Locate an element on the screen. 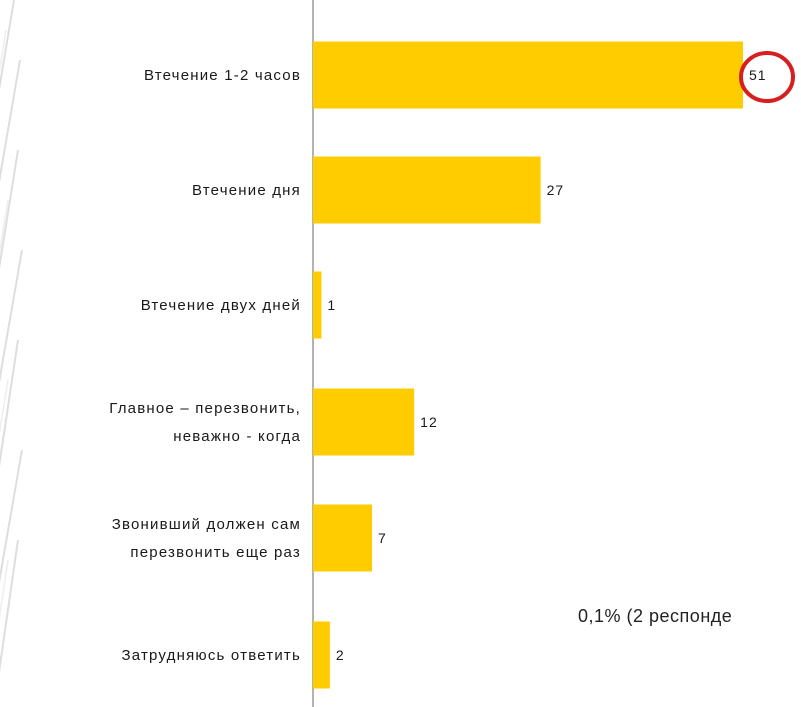  category-label-5: Затрудняюсь ответить is located at coordinates (211, 655).